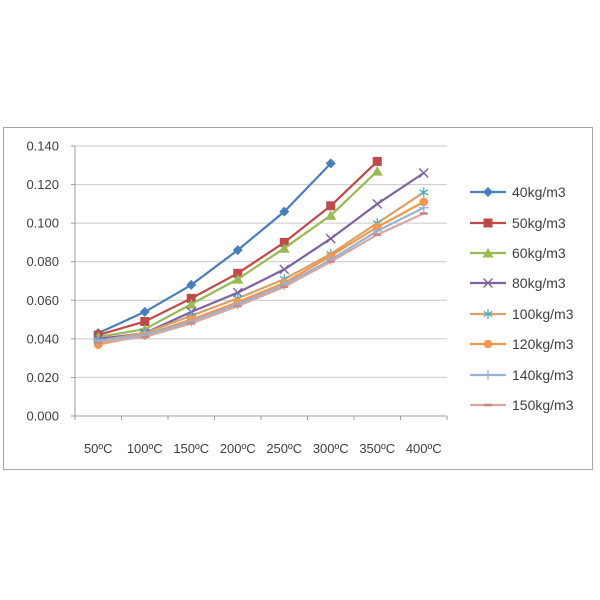  I want to click on x-tick-label: 50ºC, so click(98, 448).